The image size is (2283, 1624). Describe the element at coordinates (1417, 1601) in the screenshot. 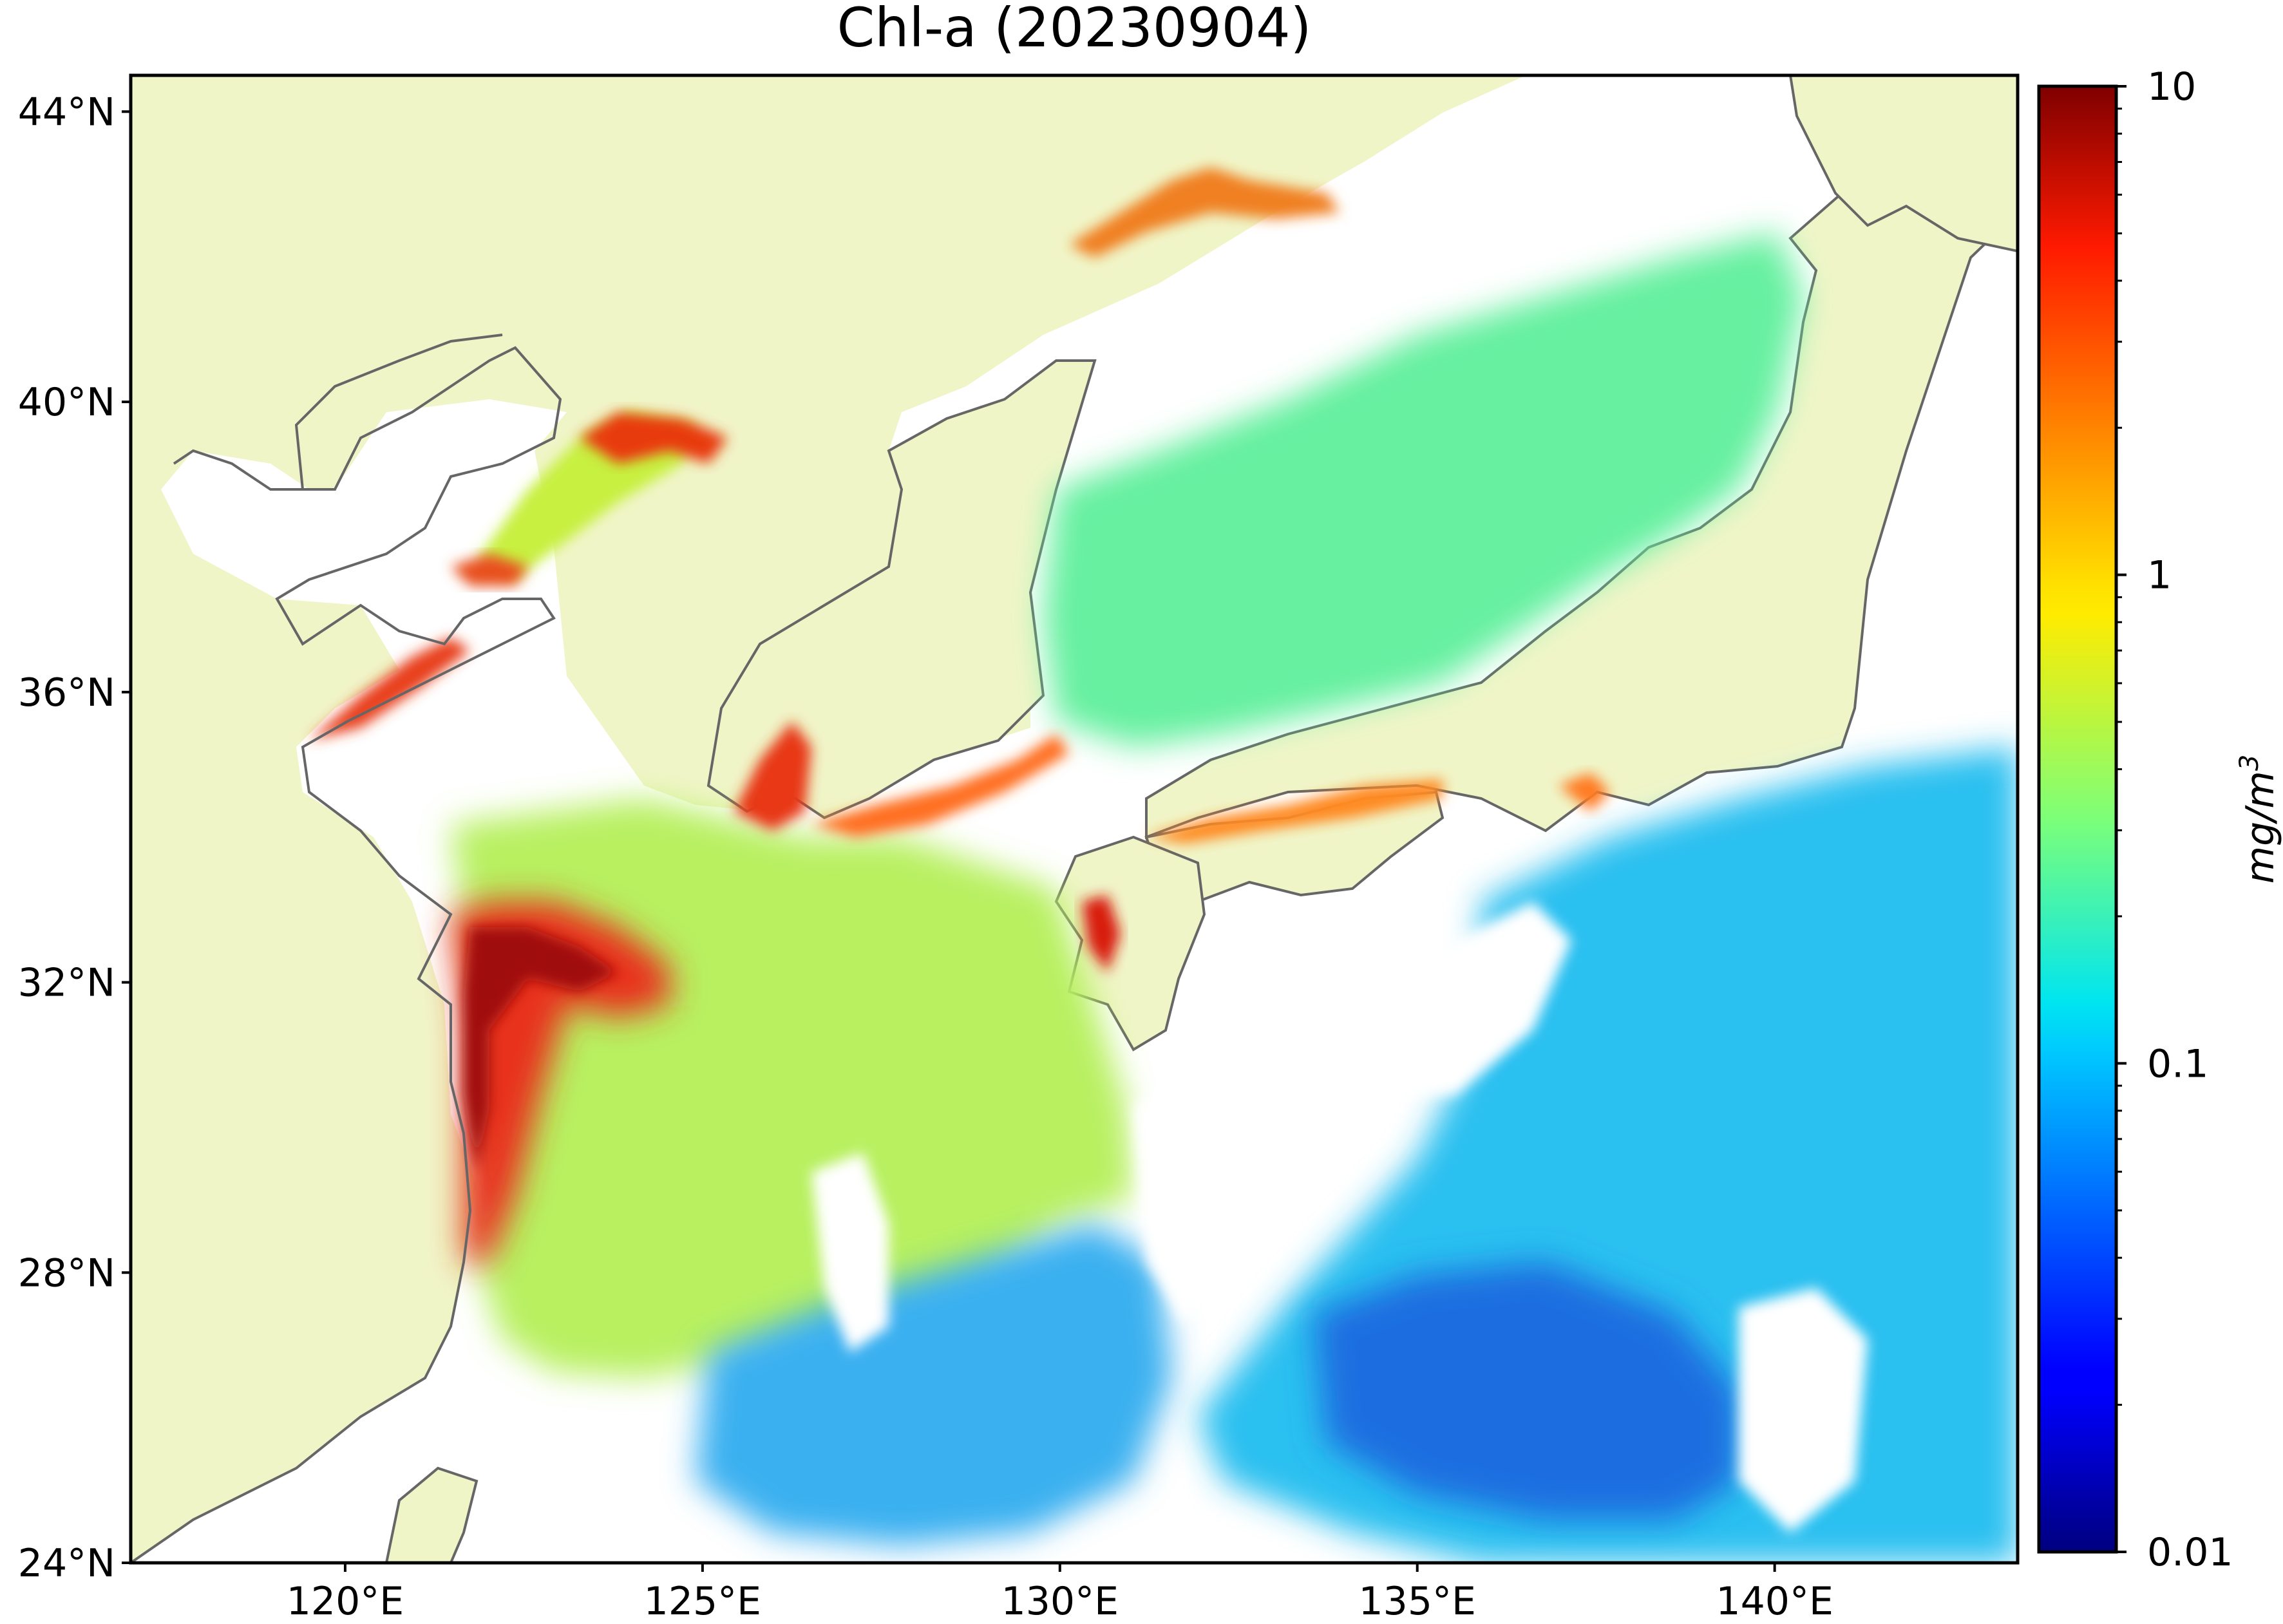

I see `lon-tick-label: 135°E` at that location.